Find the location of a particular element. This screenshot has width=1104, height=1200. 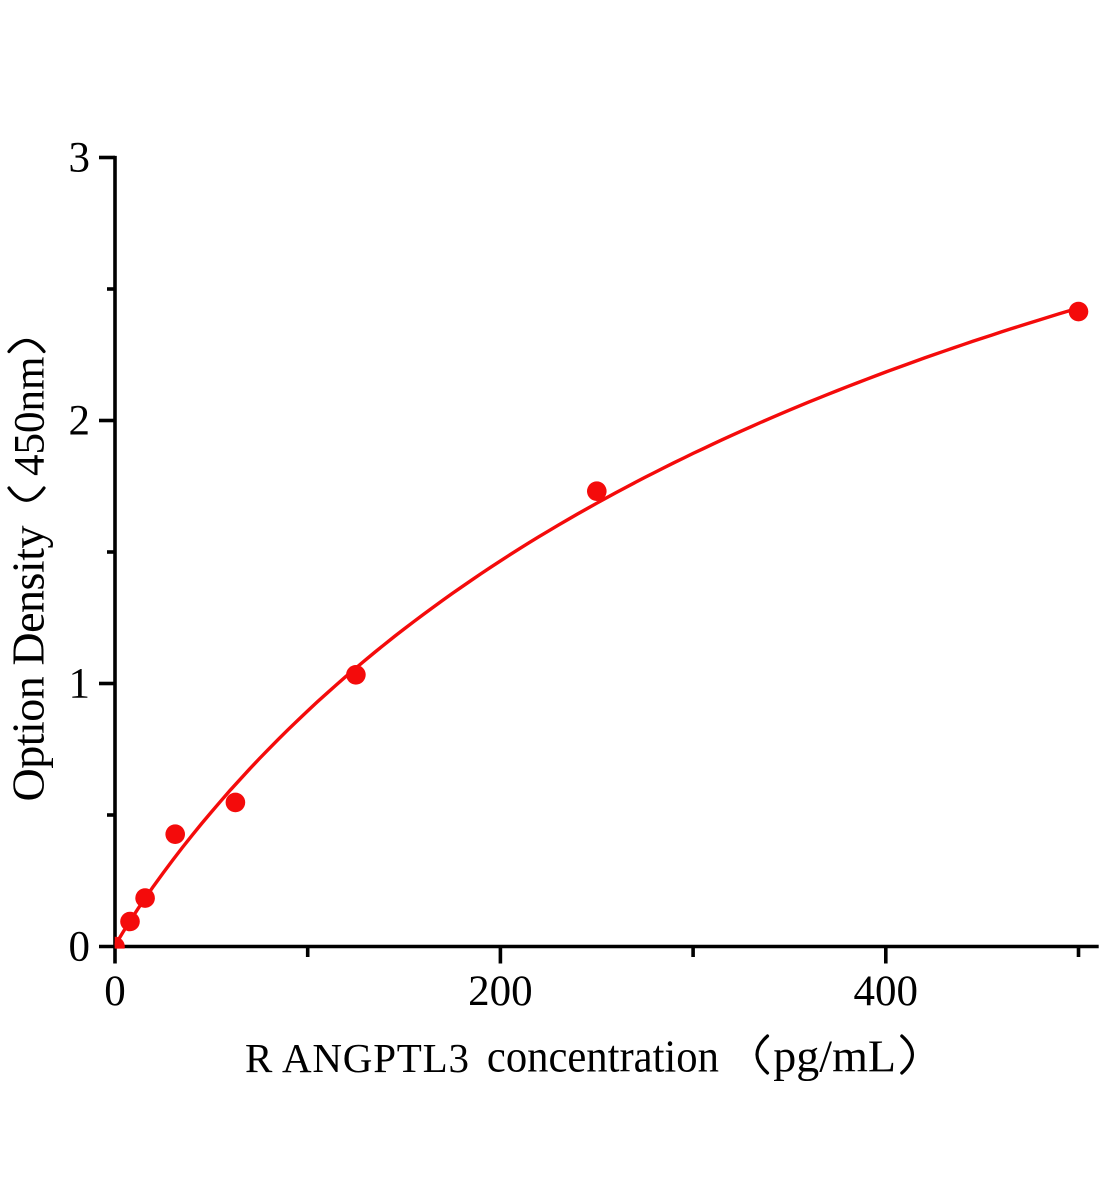

svg-text: 450nm is located at coordinates (30, 416).